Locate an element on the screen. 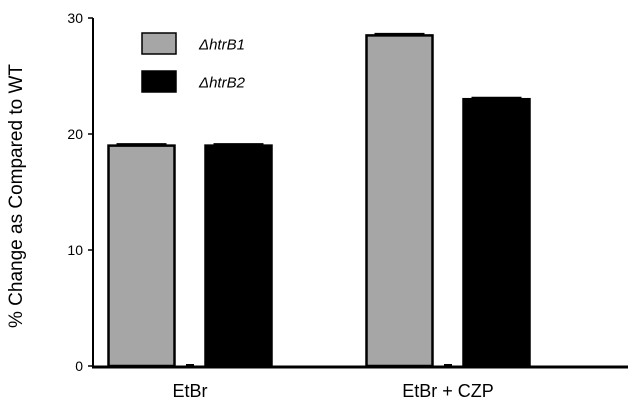 This screenshot has height=408, width=630. y-tick-label: 0 is located at coordinates (79, 366).